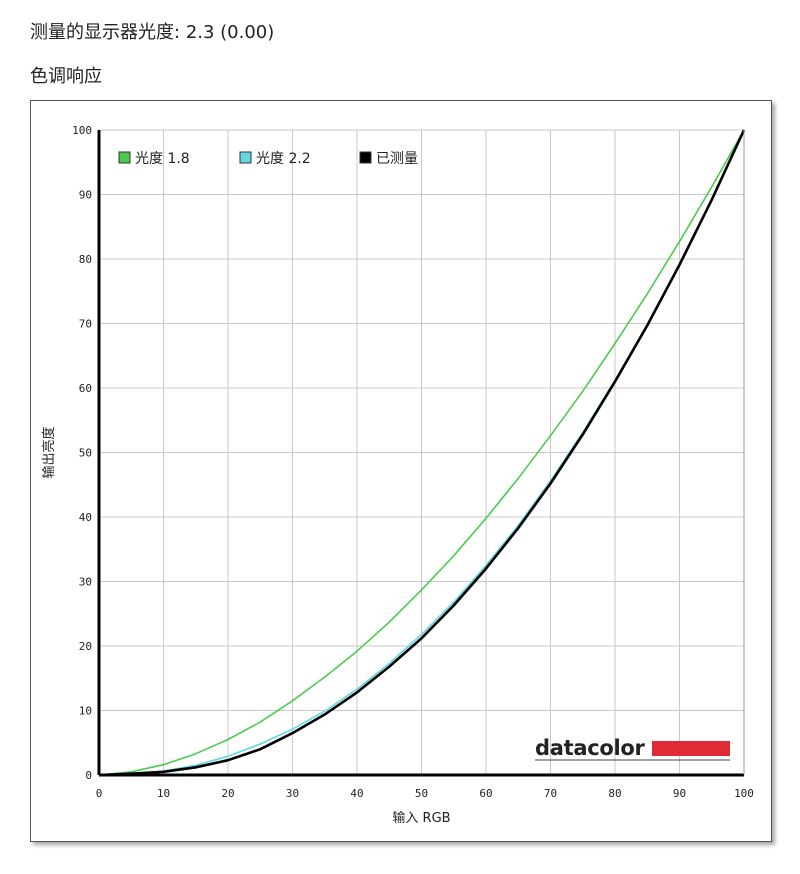  What do you see at coordinates (85, 259) in the screenshot?
I see `y-tick-label: 80` at bounding box center [85, 259].